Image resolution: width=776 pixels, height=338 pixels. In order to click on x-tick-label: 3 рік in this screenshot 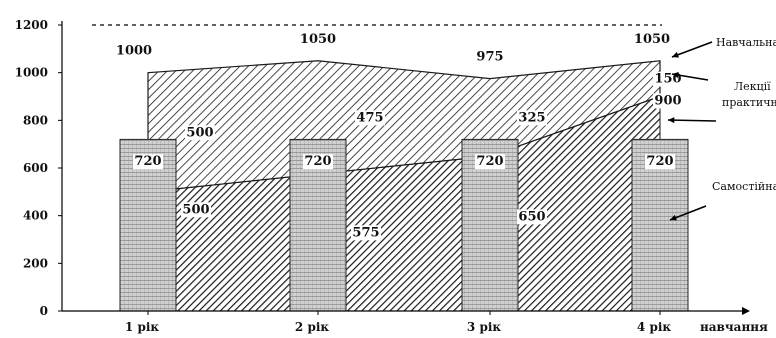, I will do `click(484, 327)`.